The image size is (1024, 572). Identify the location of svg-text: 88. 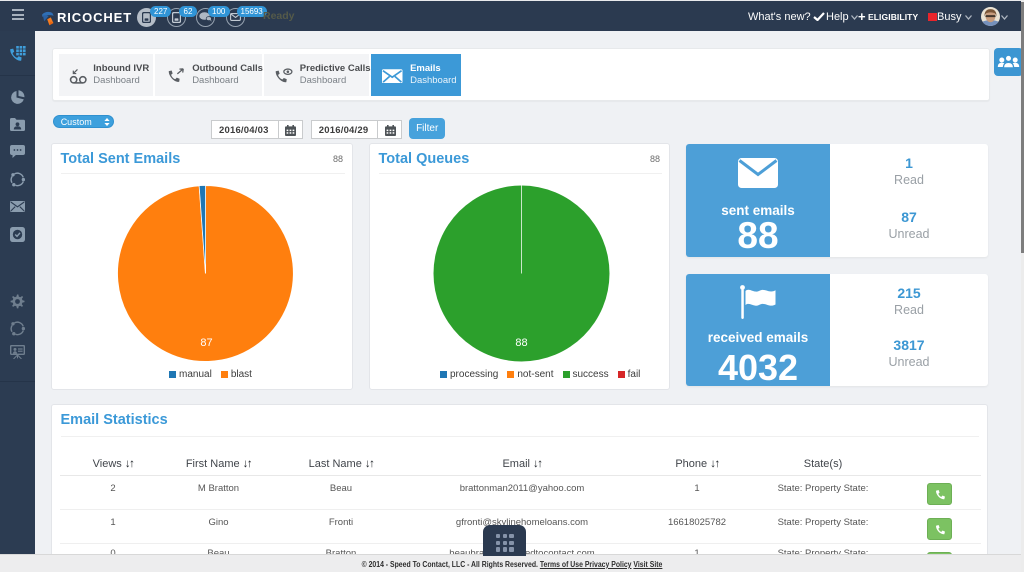
(521, 343).